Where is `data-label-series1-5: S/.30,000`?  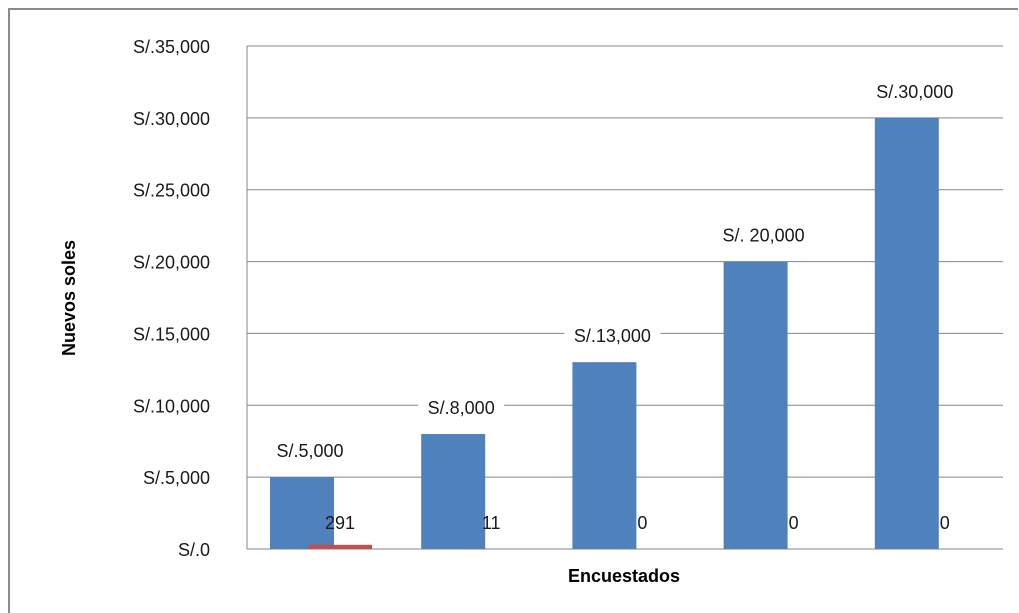
data-label-series1-5: S/.30,000 is located at coordinates (914, 92).